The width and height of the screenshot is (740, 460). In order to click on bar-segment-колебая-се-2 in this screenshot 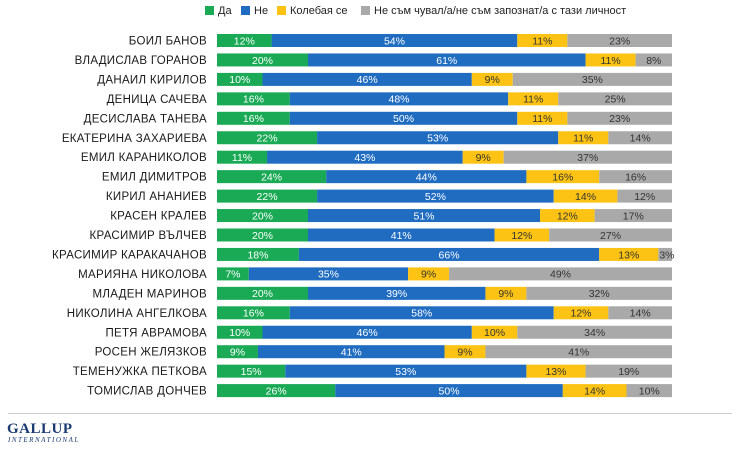, I will do `click(492, 79)`.